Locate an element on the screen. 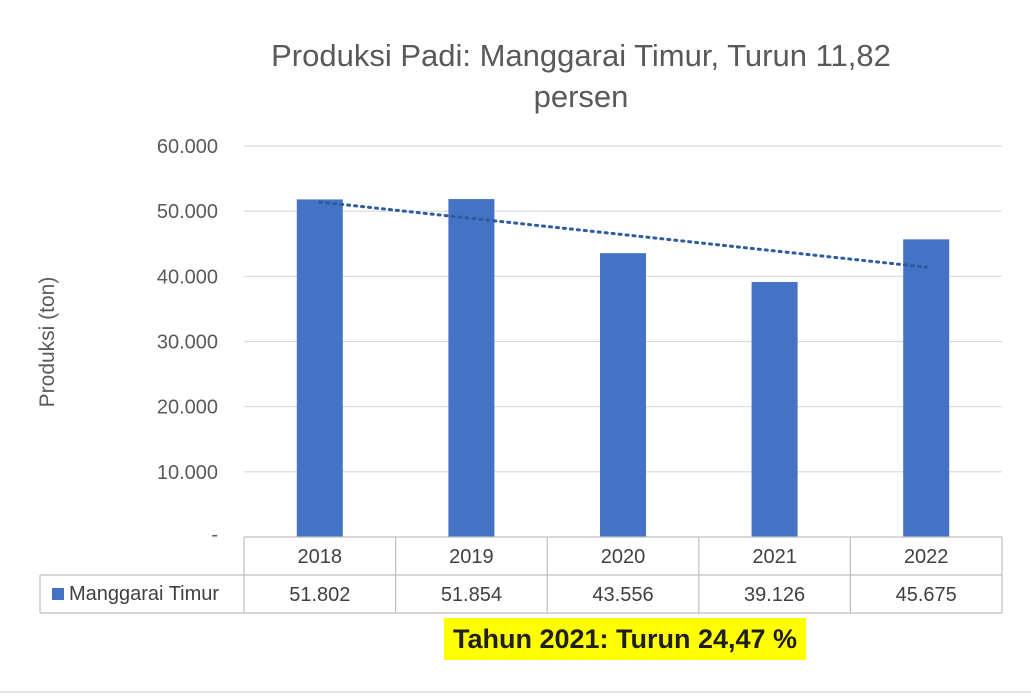 Image resolution: width=1031 pixels, height=697 pixels. data-table-value: 51.854 is located at coordinates (471, 595).